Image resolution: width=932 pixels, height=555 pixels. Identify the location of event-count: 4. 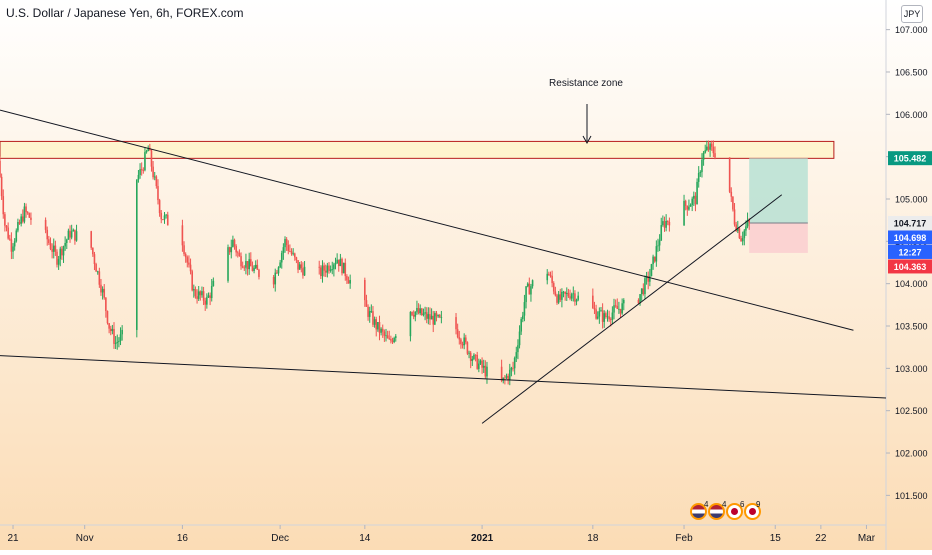
(706, 504).